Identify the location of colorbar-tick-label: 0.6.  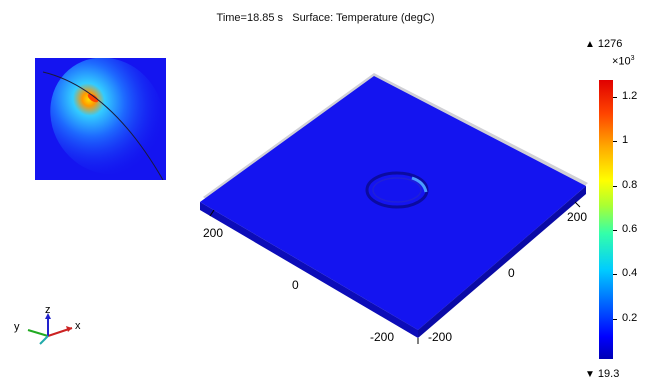
(630, 229).